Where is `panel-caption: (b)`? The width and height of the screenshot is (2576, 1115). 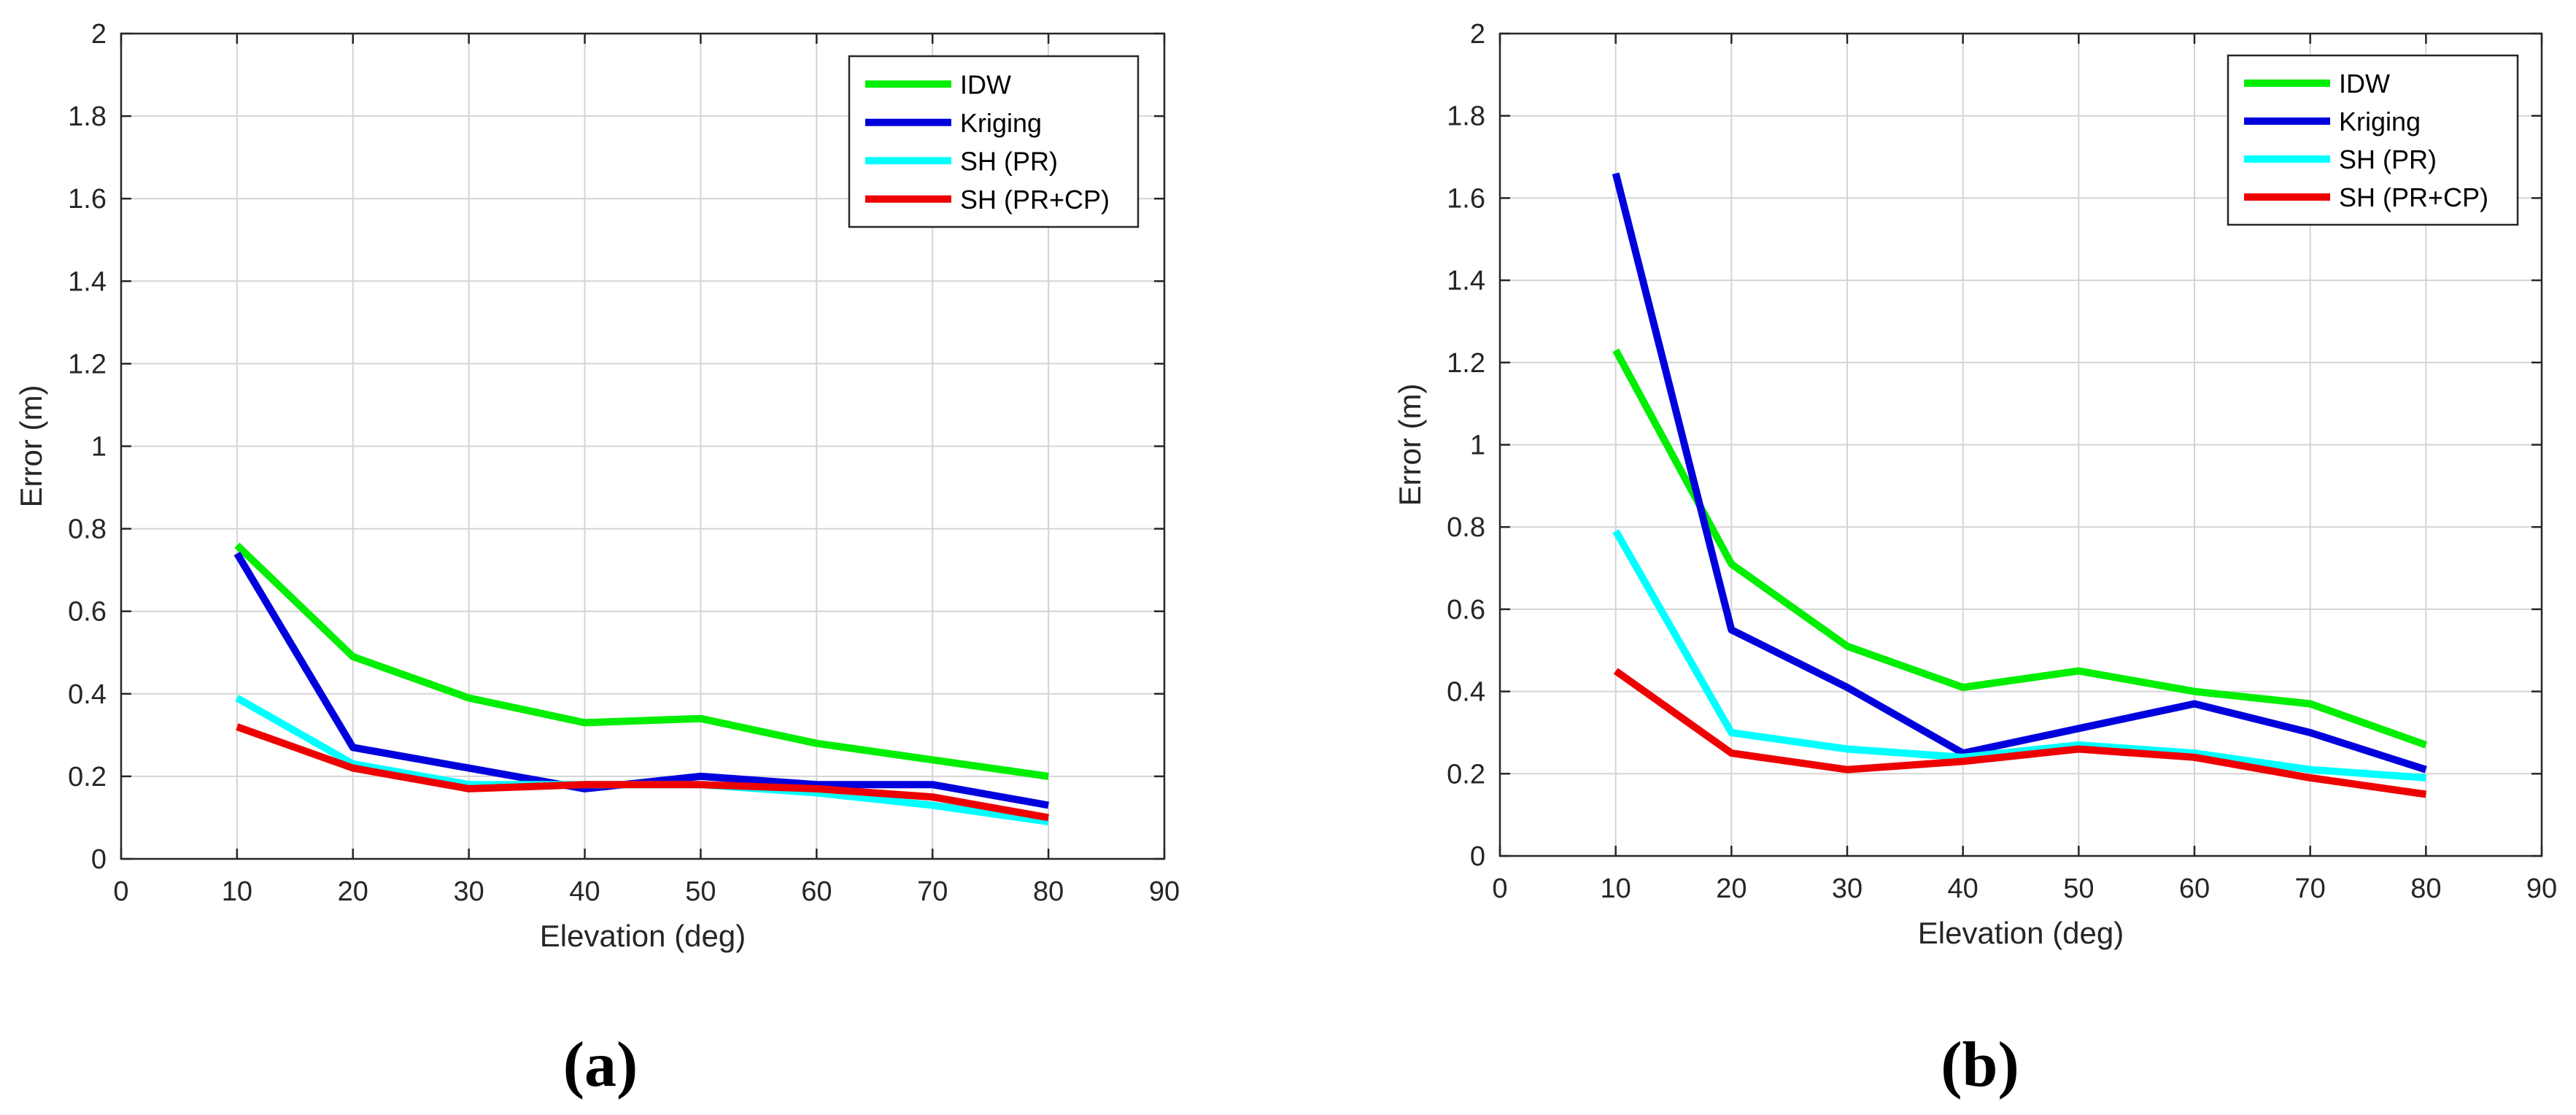 panel-caption: (b) is located at coordinates (1980, 1065).